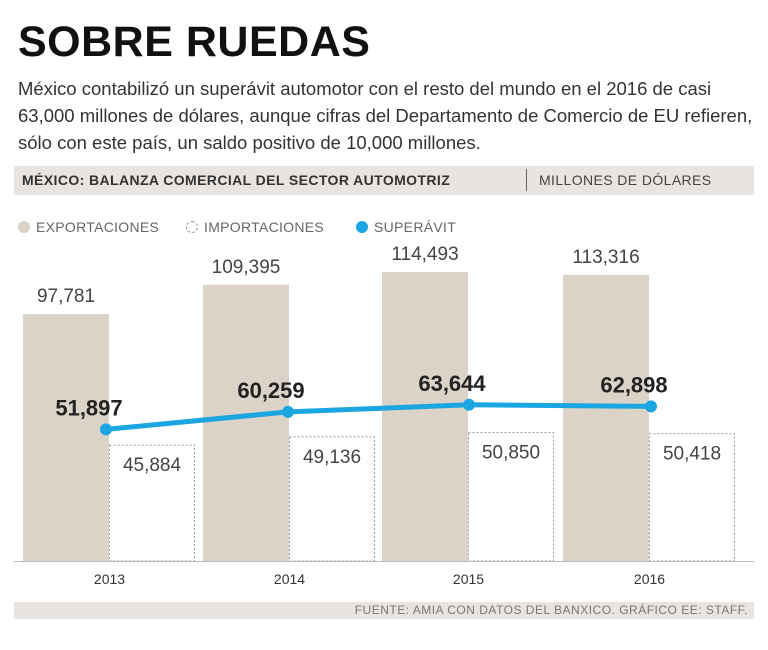 This screenshot has width=768, height=650. I want to click on surplus-value-label-2014: 60,259, so click(270, 390).